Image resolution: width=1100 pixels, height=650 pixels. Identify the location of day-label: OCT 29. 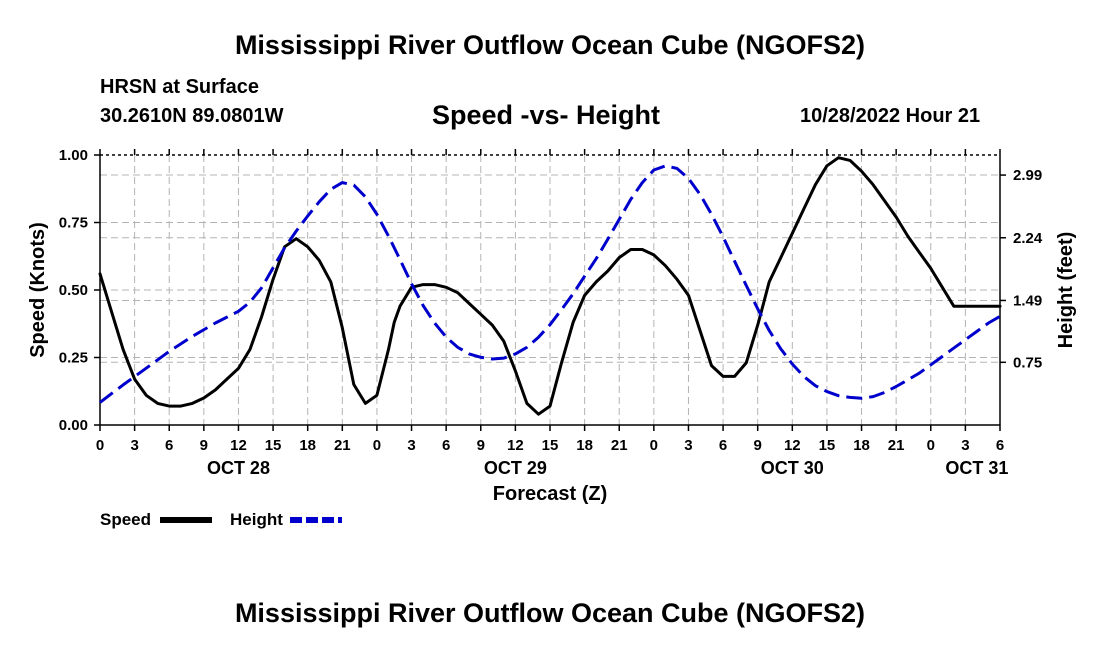
(515, 468).